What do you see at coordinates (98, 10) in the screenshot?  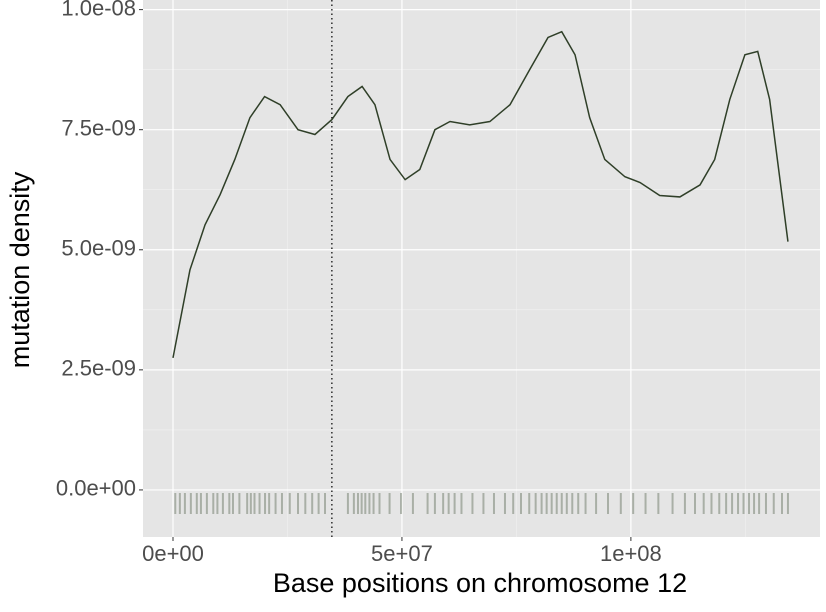 I see `y-tick-label: 1.0e-08` at bounding box center [98, 10].